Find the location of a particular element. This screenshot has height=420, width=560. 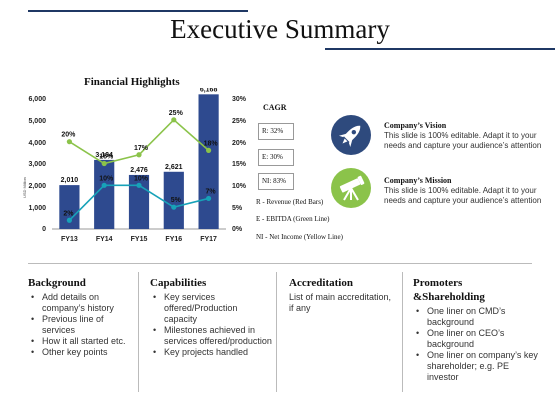

rocket-icon is located at coordinates (349, 136).